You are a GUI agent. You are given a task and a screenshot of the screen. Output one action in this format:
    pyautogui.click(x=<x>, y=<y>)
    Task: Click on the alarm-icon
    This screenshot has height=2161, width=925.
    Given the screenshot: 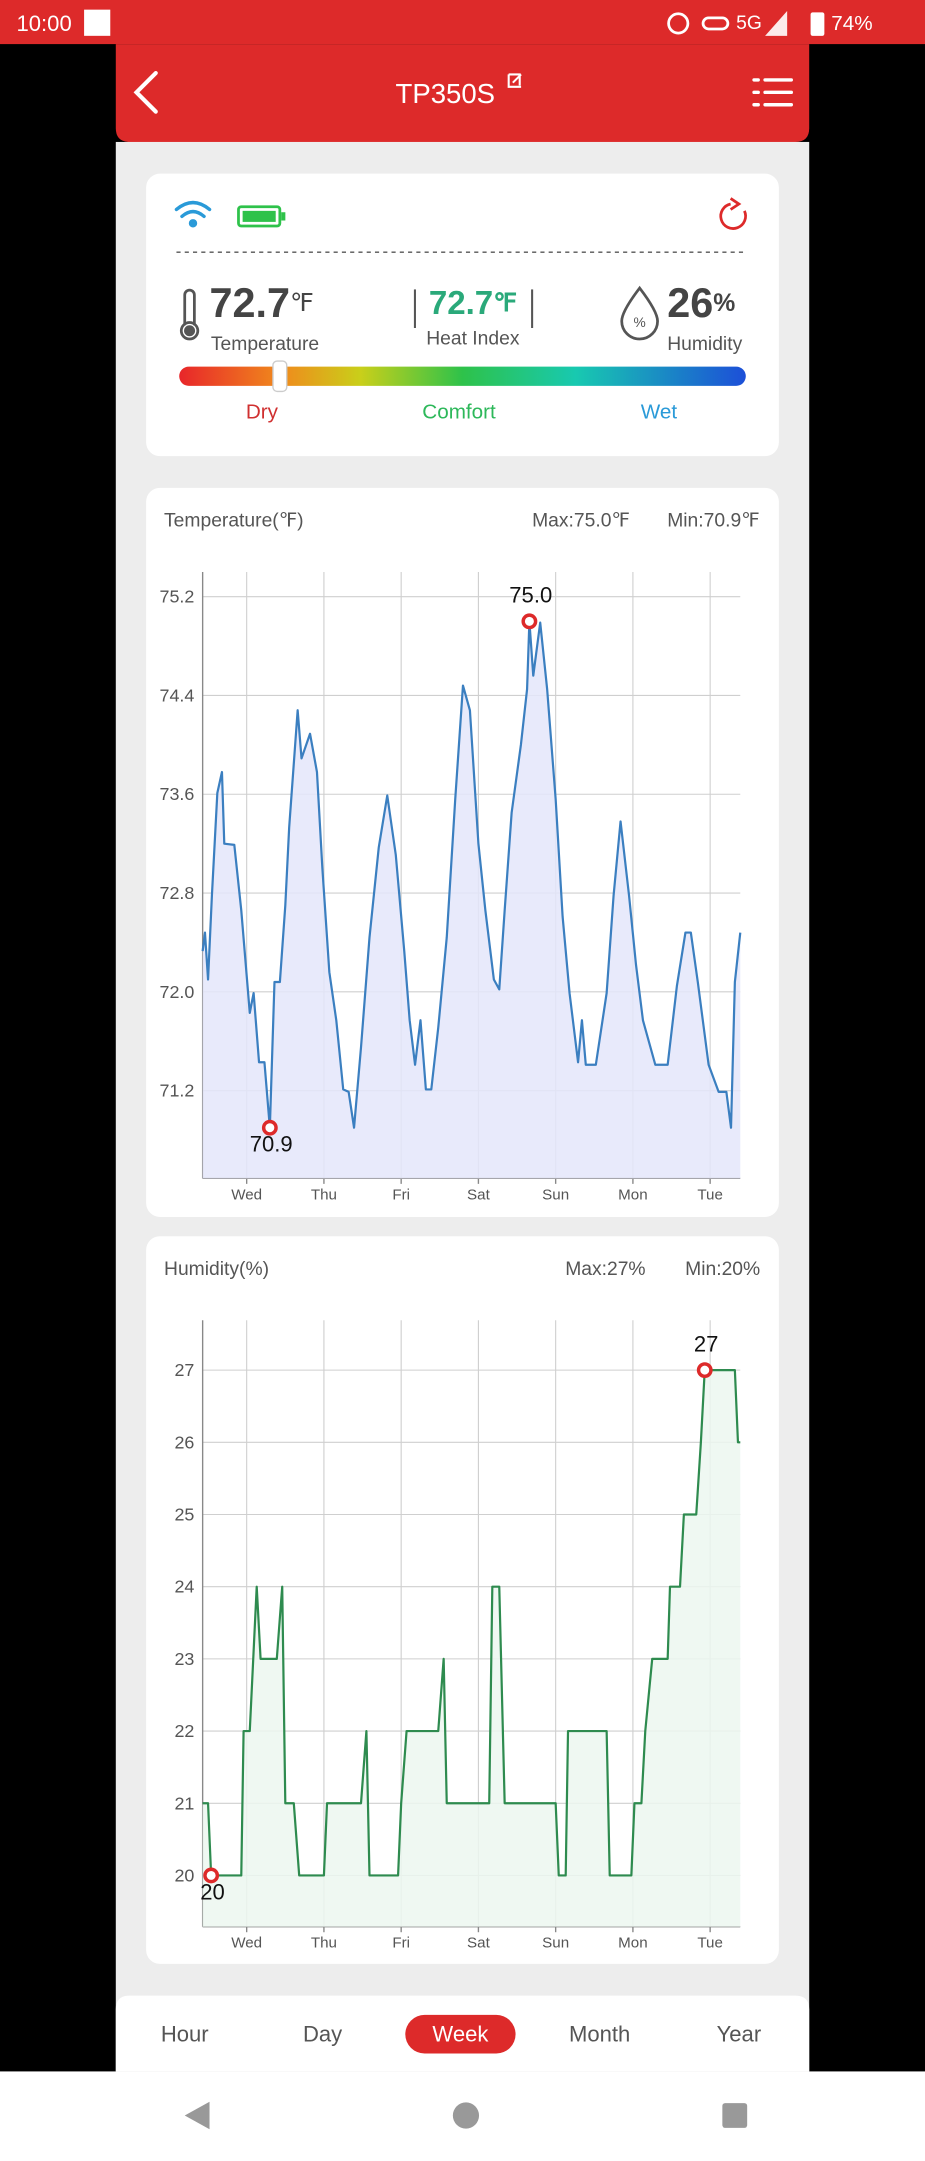 What is the action you would take?
    pyautogui.click(x=678, y=23)
    